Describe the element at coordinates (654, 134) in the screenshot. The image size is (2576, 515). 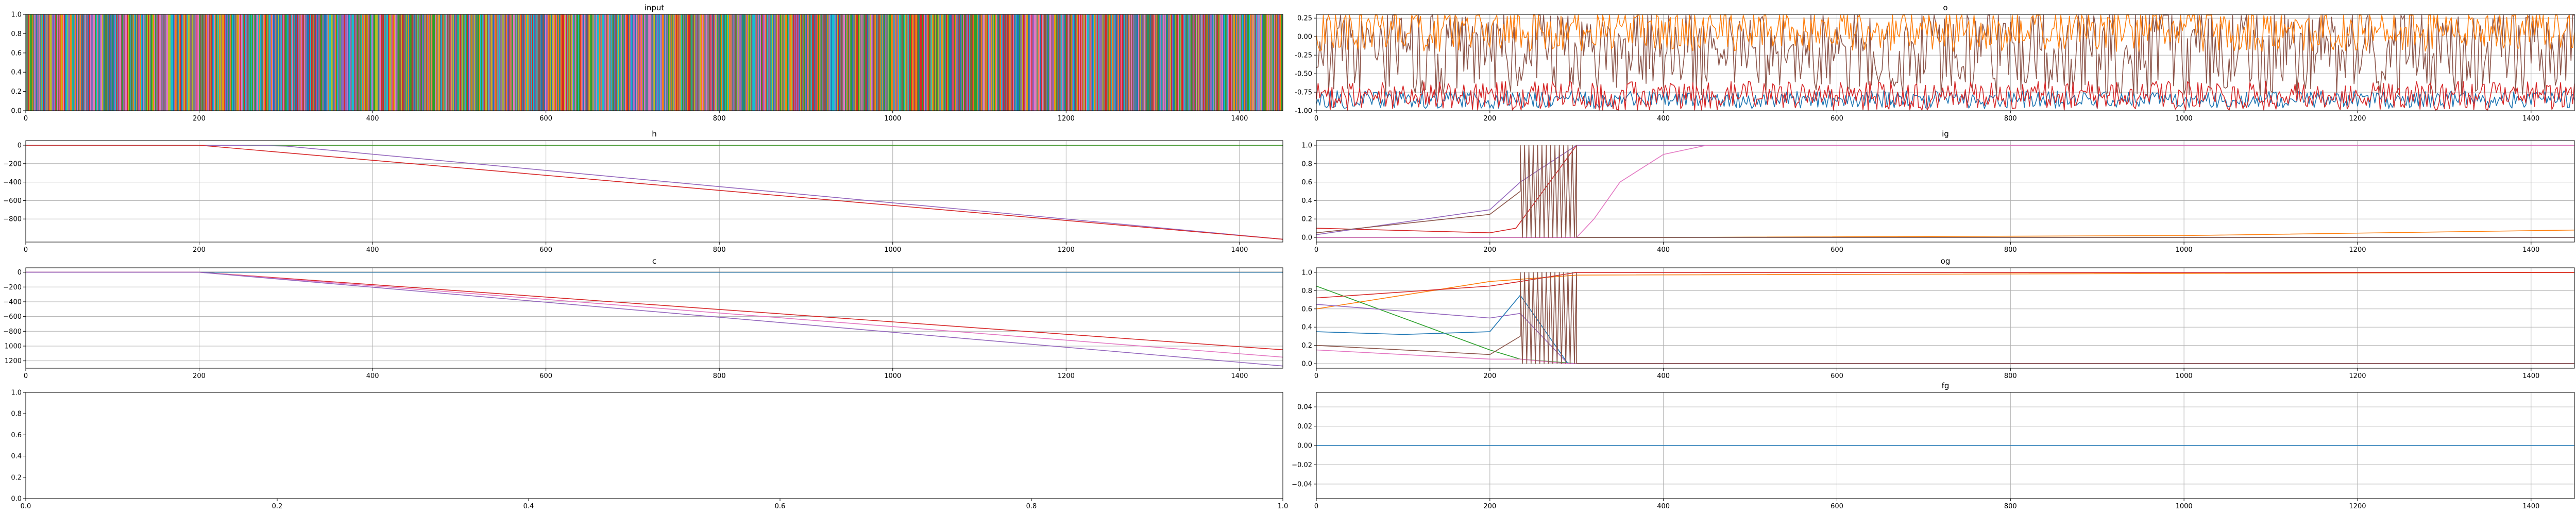
I see `subplot-title-h: h` at that location.